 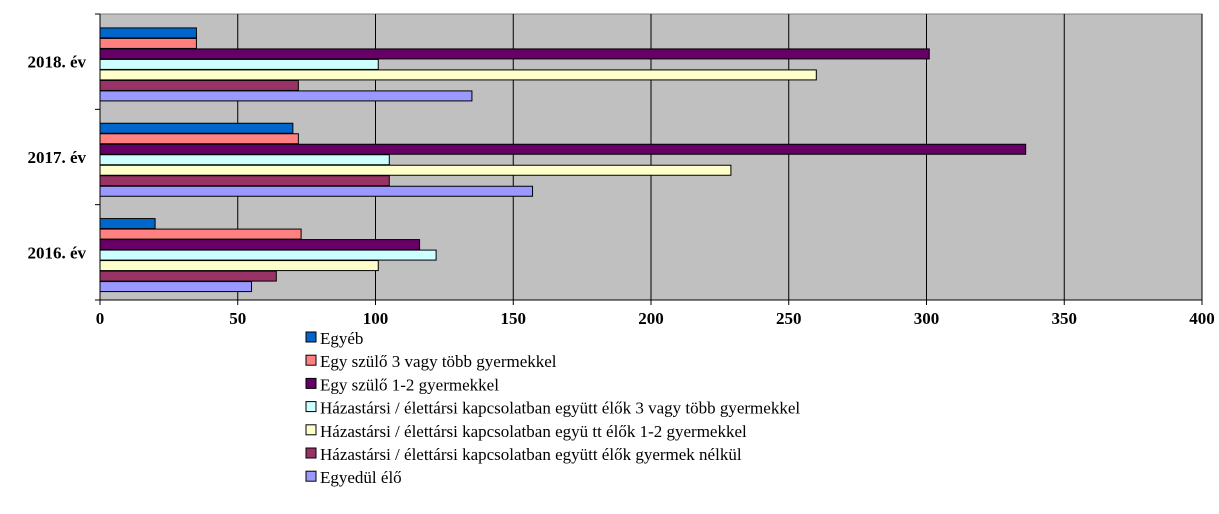 I want to click on category-label: 2016. év, so click(x=56, y=252).